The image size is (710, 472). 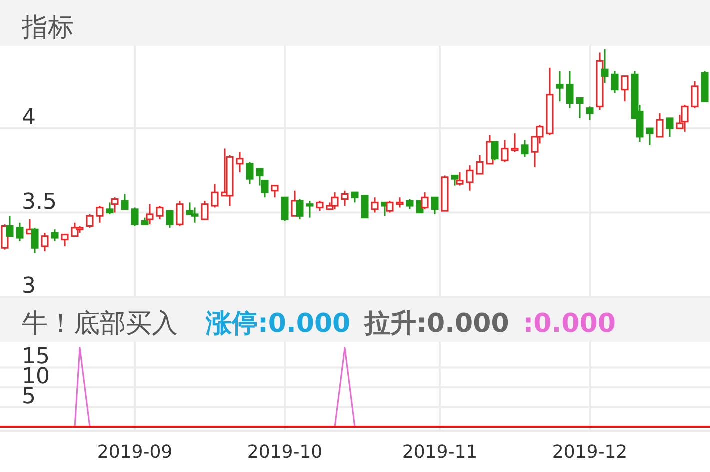 What do you see at coordinates (39, 202) in the screenshot?
I see `y-tick-label: 3.5` at bounding box center [39, 202].